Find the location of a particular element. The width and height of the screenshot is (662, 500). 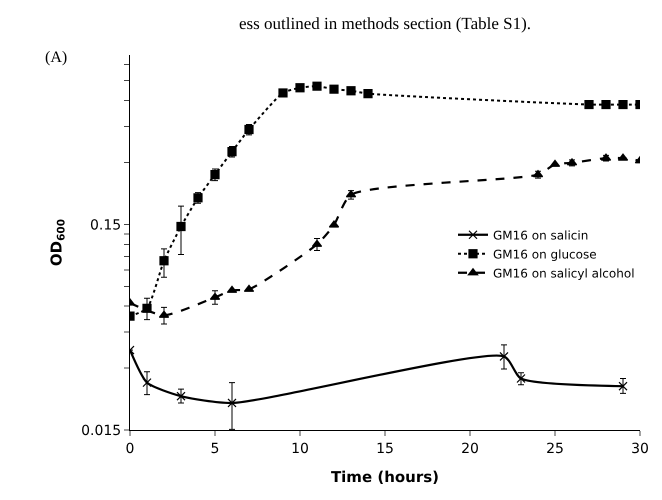

x-tick-label: 5 is located at coordinates (215, 448).